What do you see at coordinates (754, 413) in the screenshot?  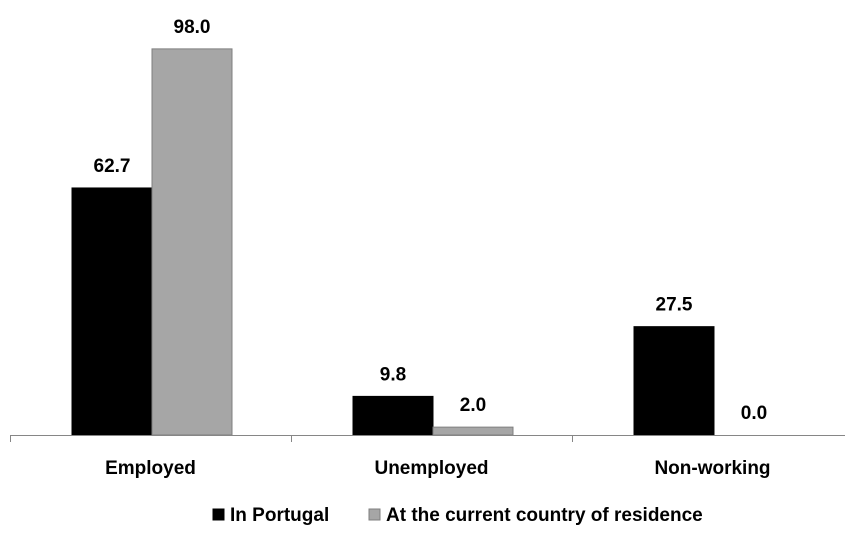 I see `data-label: 0.0` at bounding box center [754, 413].